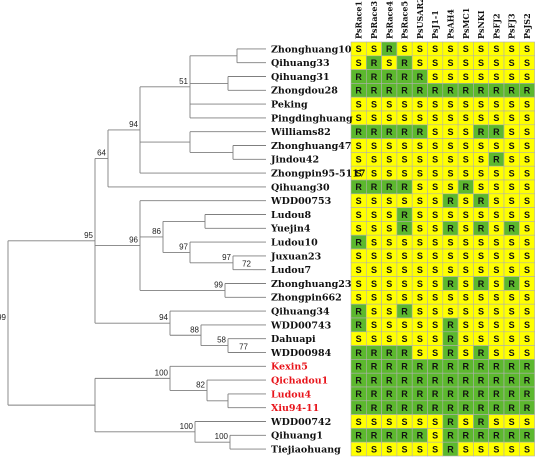 The width and height of the screenshot is (550, 458). Describe the element at coordinates (300, 77) in the screenshot. I see `leaf-label: Qihuang31` at that location.